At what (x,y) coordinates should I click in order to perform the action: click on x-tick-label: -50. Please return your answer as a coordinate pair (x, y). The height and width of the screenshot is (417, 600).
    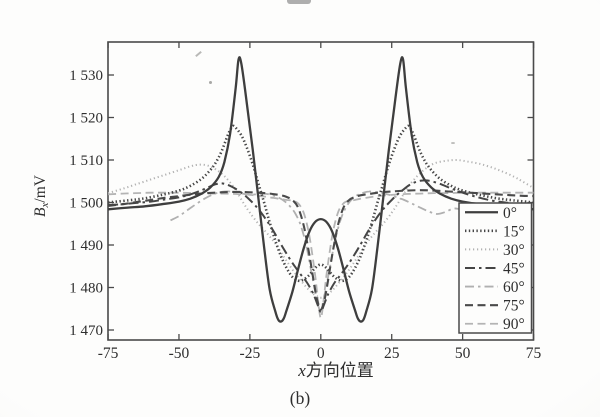
    Looking at the image, I should click on (179, 353).